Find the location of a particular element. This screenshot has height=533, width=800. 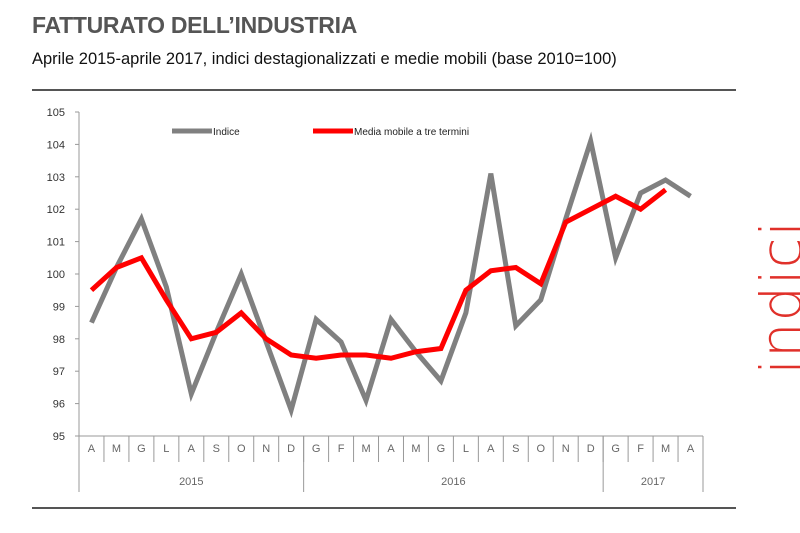

y-tick-label: 102 is located at coordinates (56, 210).